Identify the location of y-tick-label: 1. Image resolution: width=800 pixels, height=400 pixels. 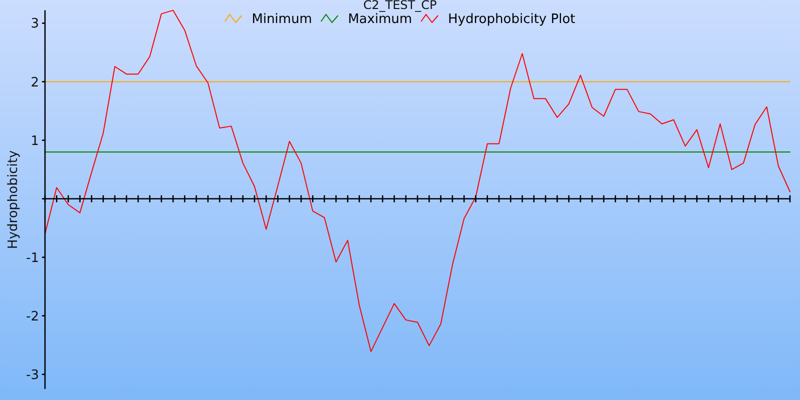
(34, 141).